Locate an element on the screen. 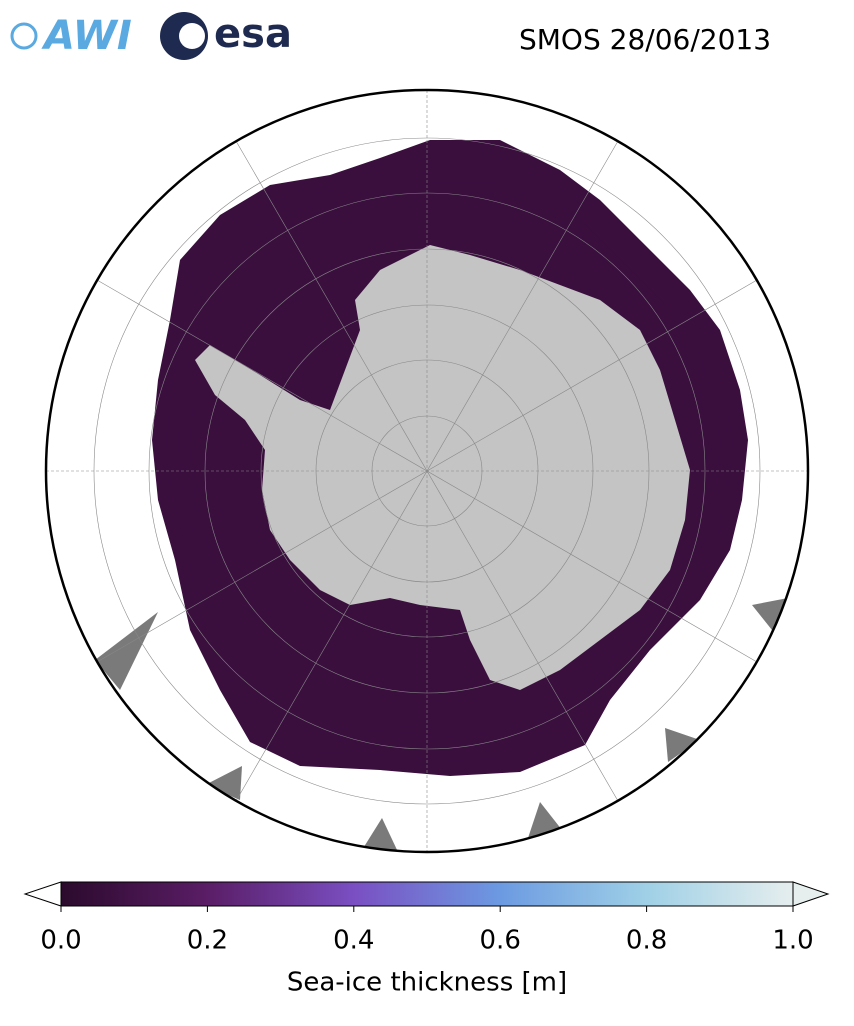 Image resolution: width=854 pixels, height=1026 pixels. colorbar-tick-label: 1.0 is located at coordinates (792, 941).